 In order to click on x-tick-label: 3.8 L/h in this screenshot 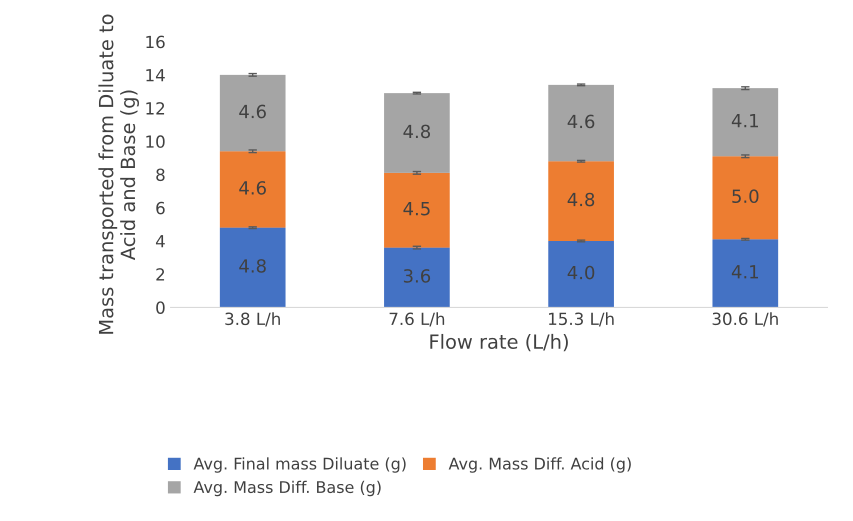, I will do `click(252, 319)`.